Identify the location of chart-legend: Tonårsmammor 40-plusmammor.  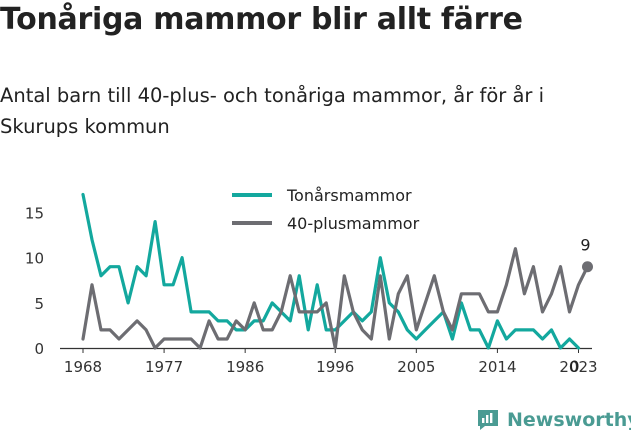
(326, 209).